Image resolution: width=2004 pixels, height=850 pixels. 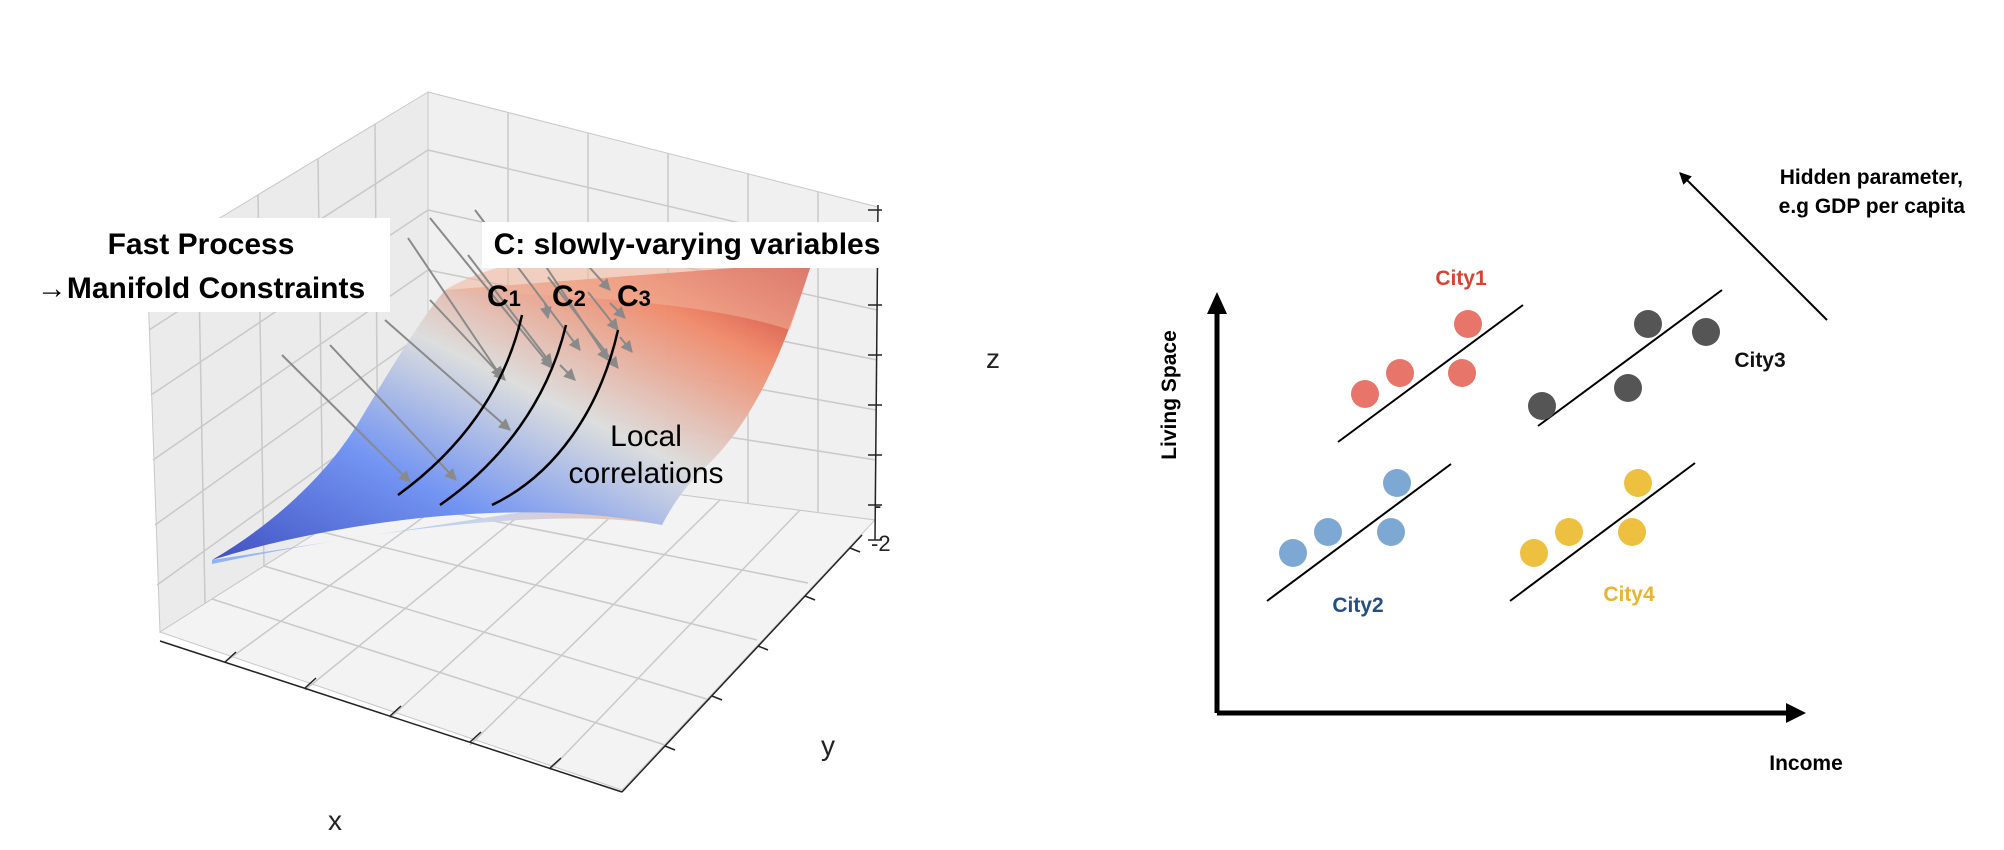 I want to click on city2-trend-line, so click(x=1359, y=532).